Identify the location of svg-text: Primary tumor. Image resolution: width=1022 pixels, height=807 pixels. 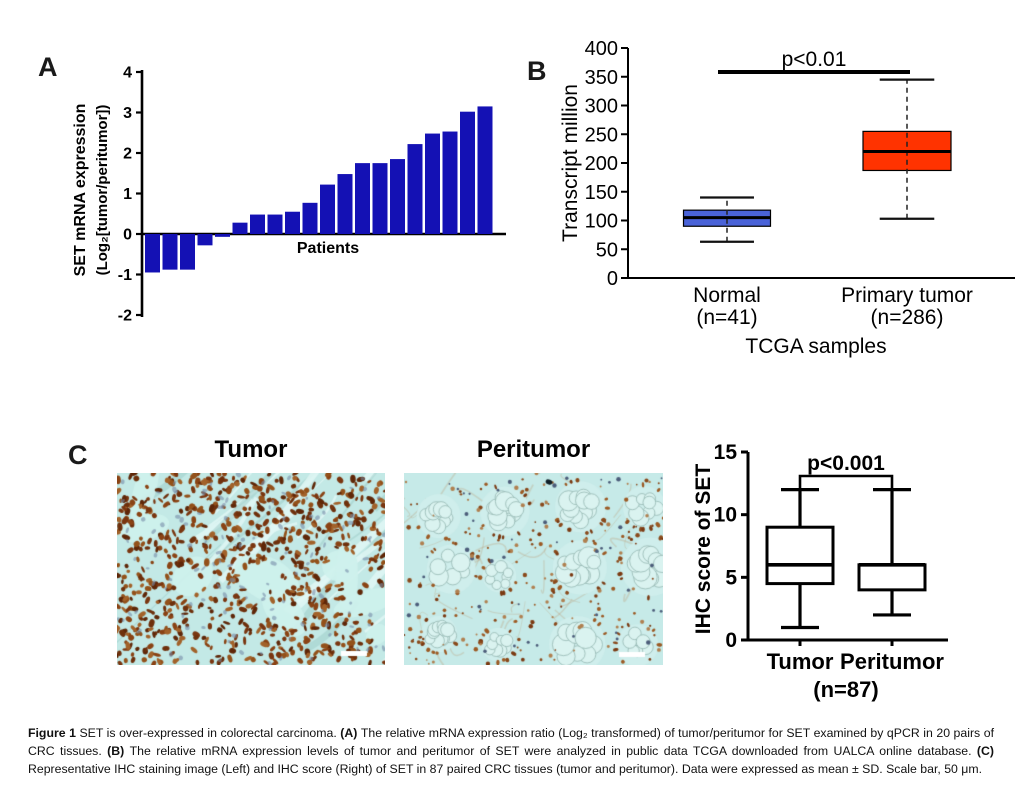
(907, 295).